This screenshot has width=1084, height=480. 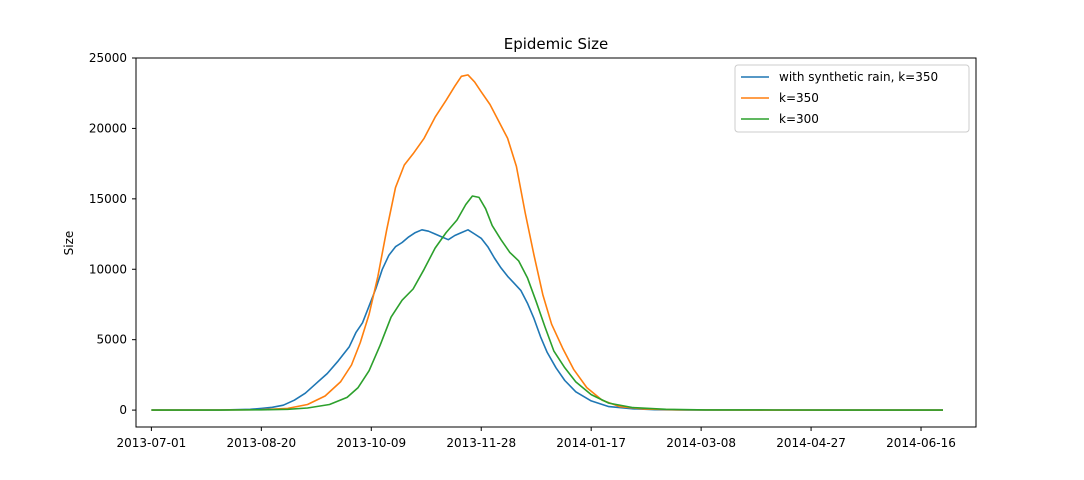 I want to click on y-axis-label: Size, so click(x=69, y=243).